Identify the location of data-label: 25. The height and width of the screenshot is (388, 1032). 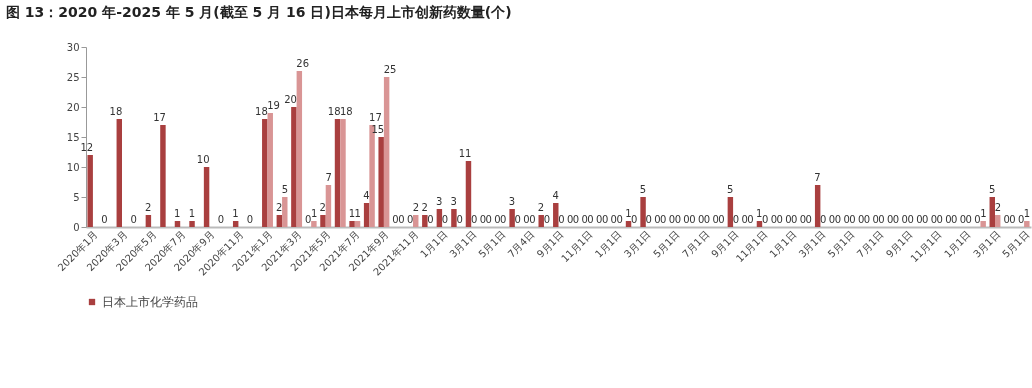
(390, 69).